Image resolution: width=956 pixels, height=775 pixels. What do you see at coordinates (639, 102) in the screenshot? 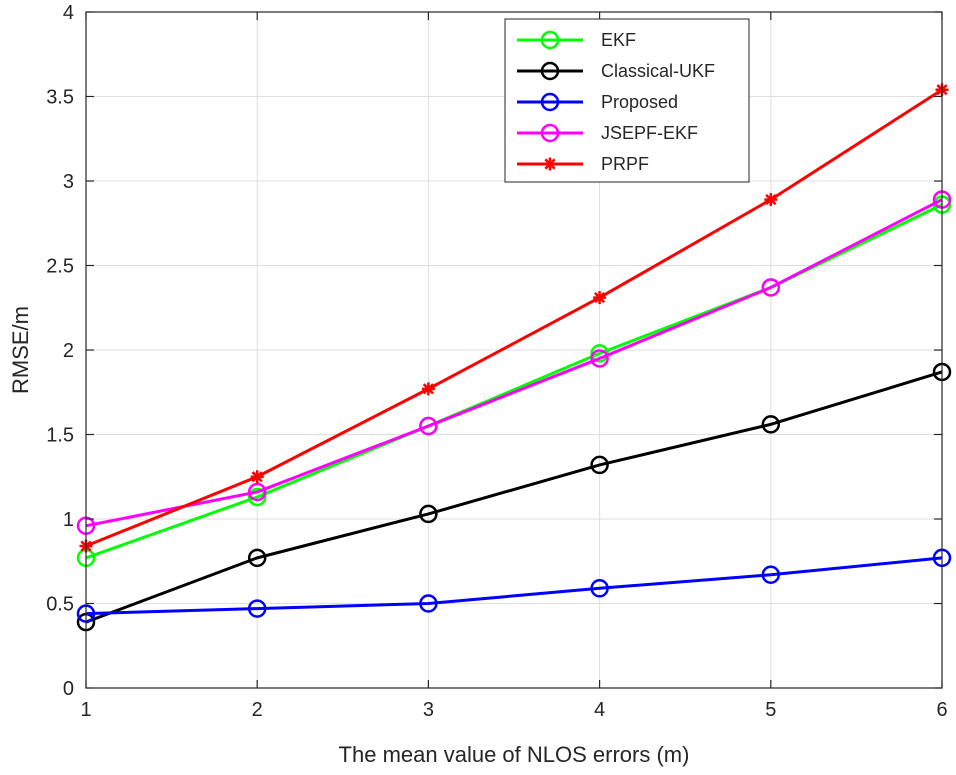
I see `legend-label: Proposed` at bounding box center [639, 102].